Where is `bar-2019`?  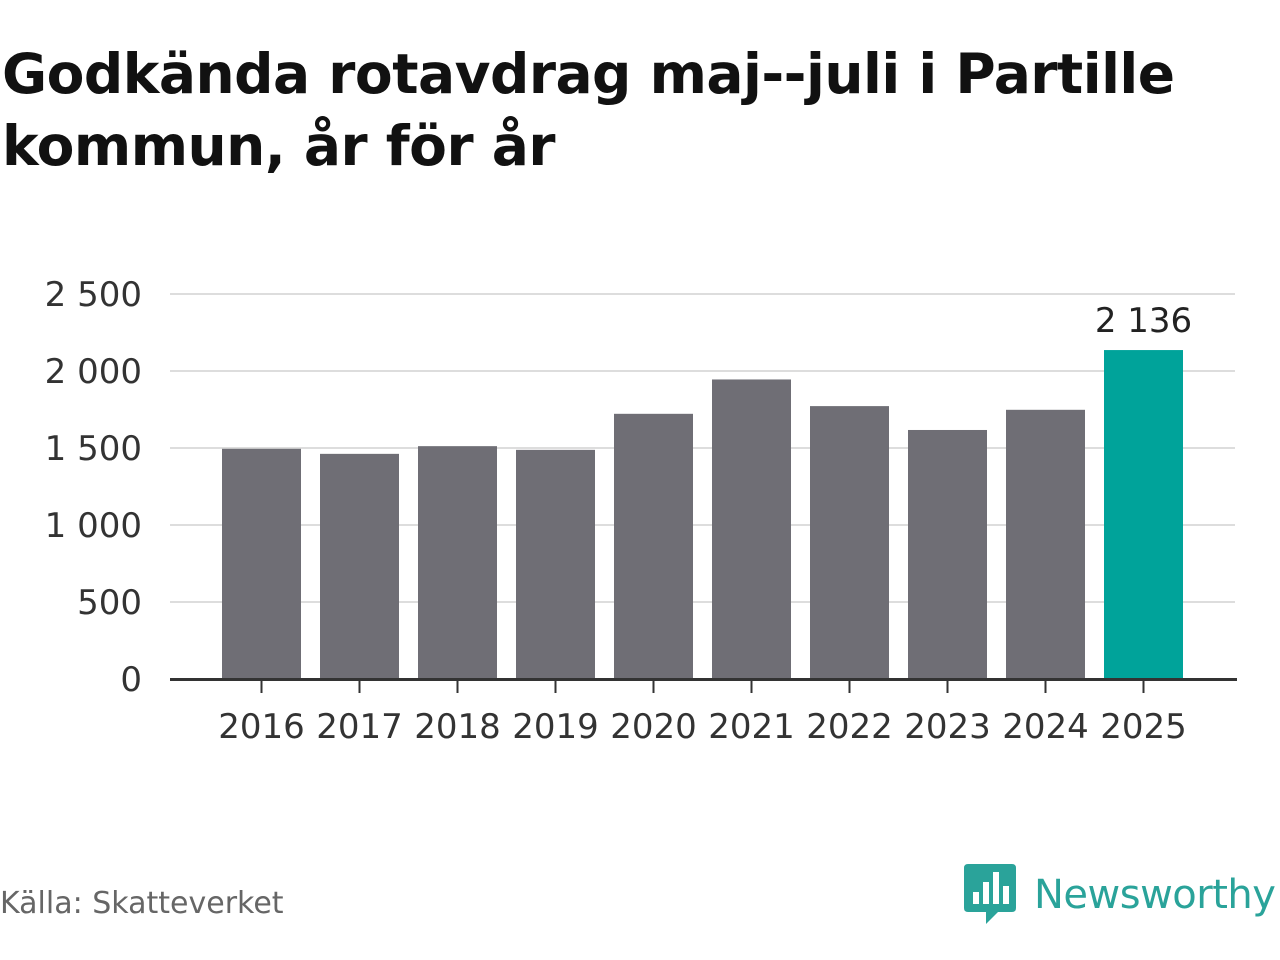
bar-2019 is located at coordinates (555, 564).